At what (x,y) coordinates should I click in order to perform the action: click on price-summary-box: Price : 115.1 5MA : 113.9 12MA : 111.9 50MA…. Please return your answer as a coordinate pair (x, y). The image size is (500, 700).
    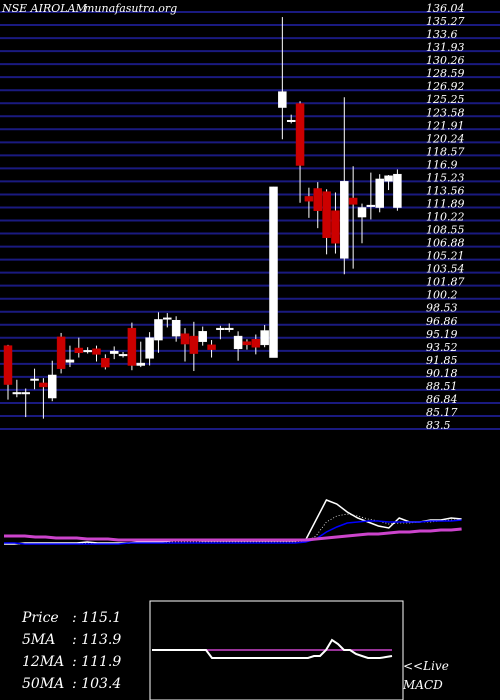
    Looking at the image, I should click on (75, 652).